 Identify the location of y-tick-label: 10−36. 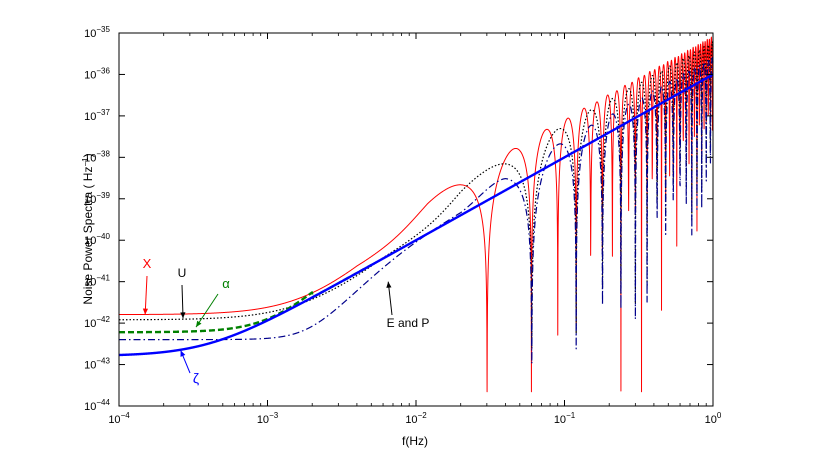
(97, 73).